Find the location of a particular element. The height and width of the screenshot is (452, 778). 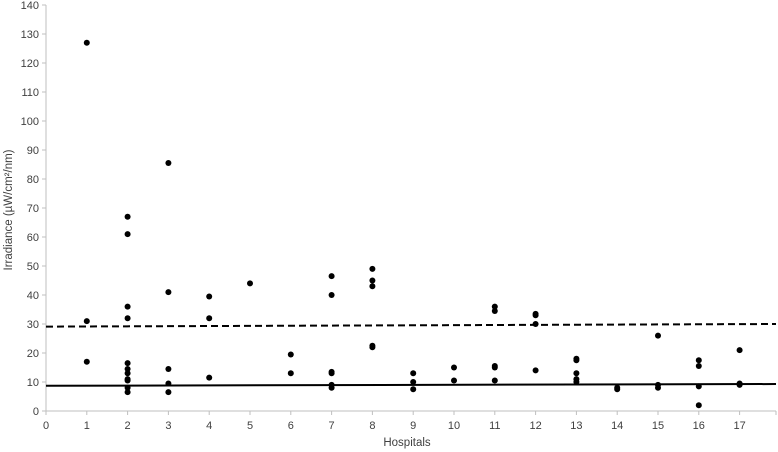

x-tick-label: 14 is located at coordinates (617, 426).